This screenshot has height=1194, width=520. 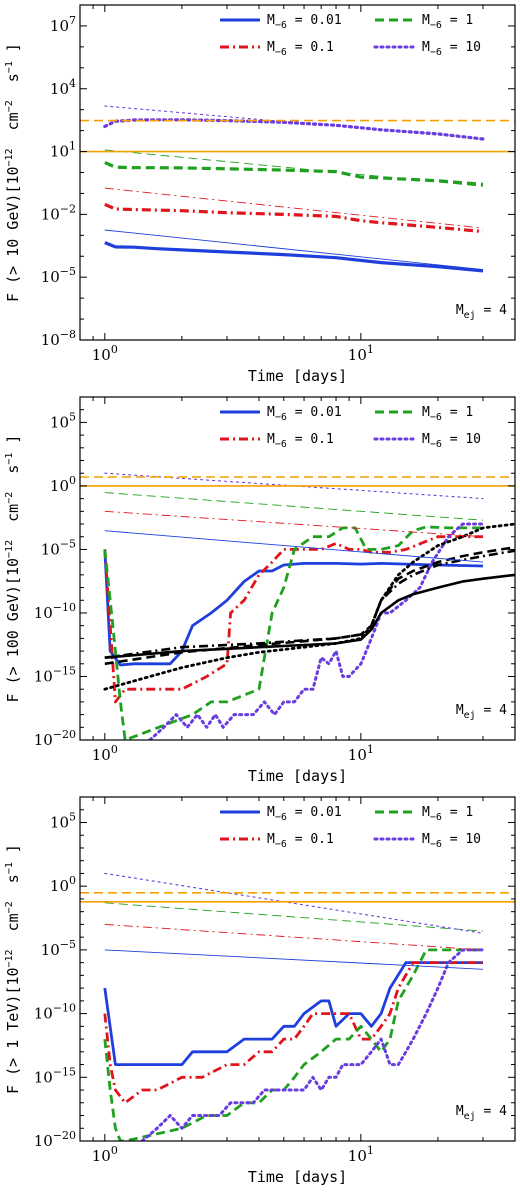 I want to click on y-axis-label: F (> 100 GeV)[10−12 cm−2 s−1 ], so click(x=13, y=569).